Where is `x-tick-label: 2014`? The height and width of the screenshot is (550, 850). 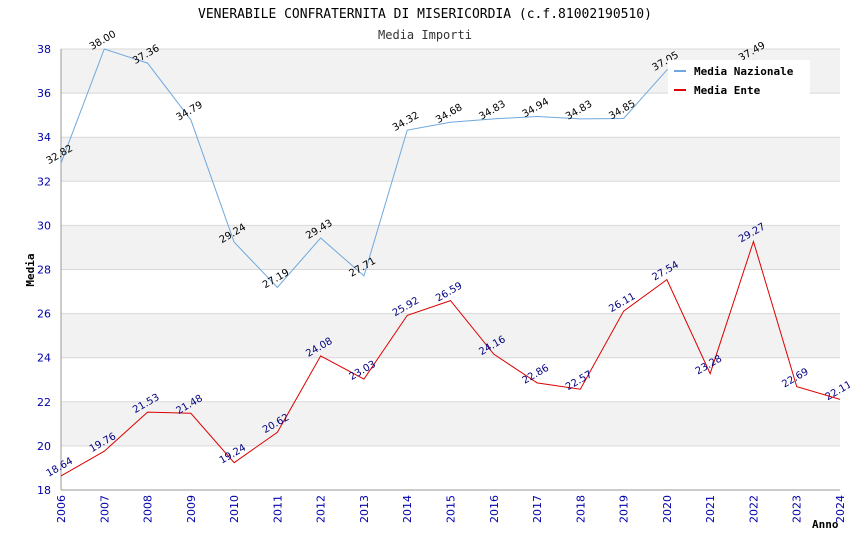
x-tick-label: 2014 is located at coordinates (407, 509).